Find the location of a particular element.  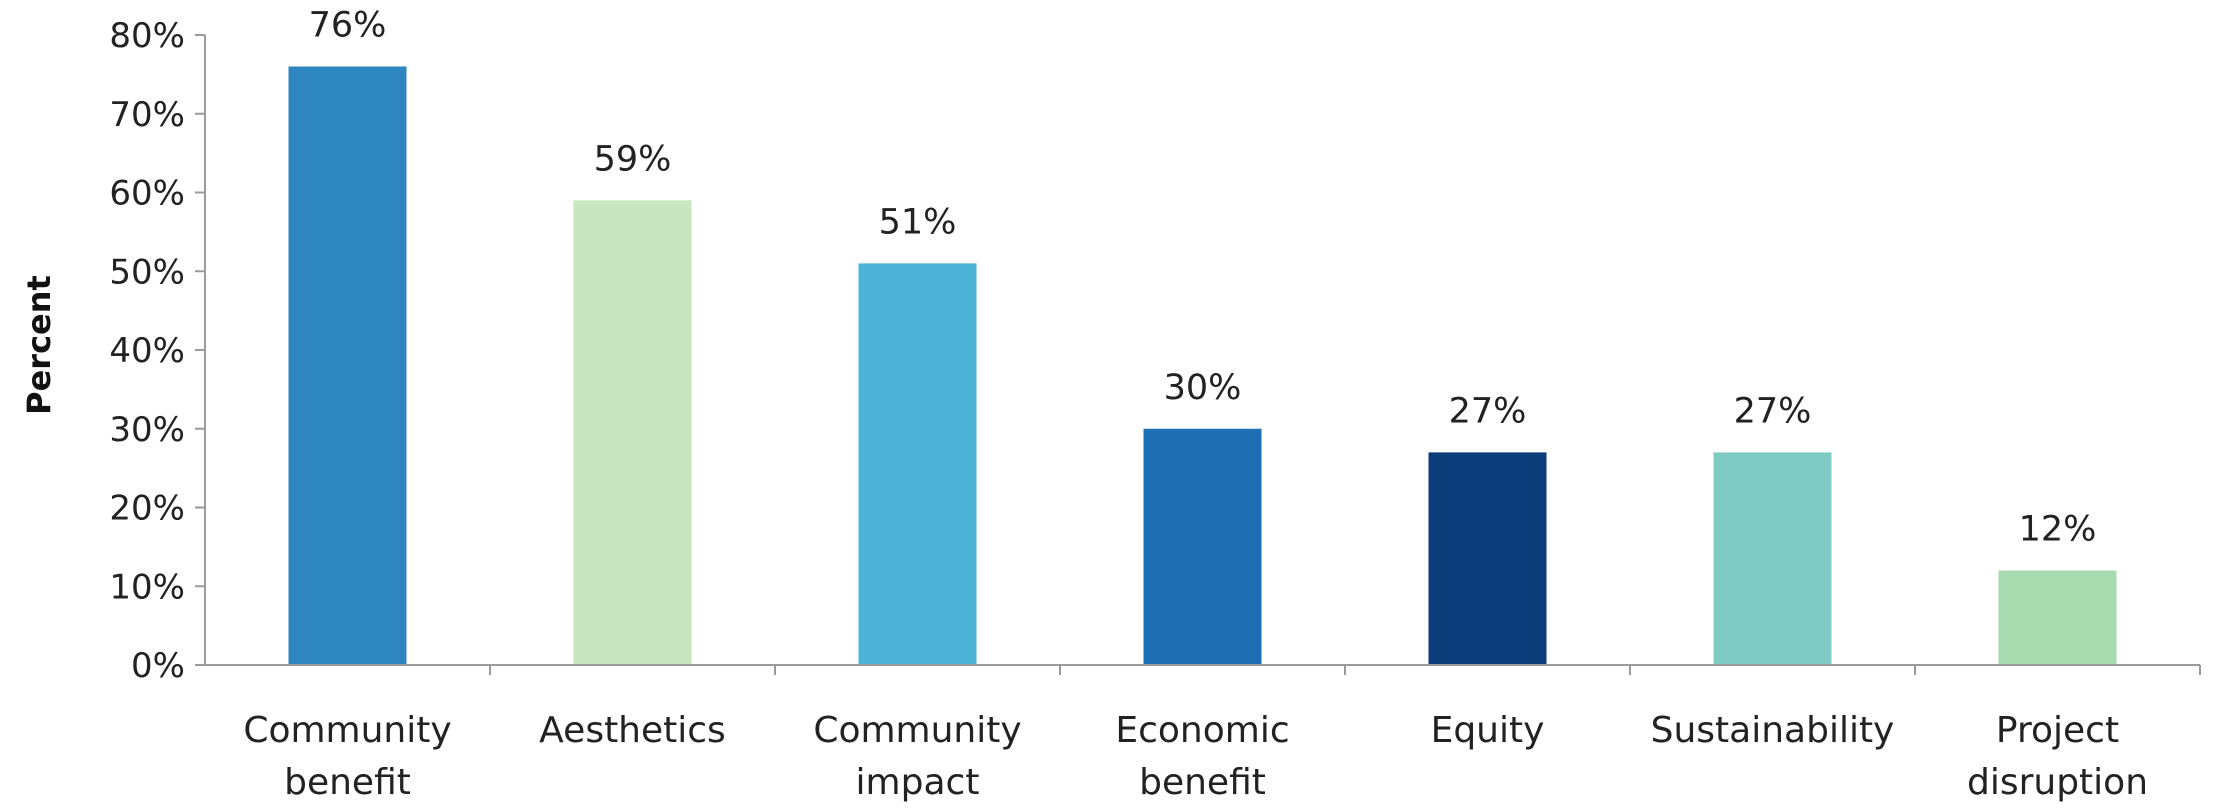

y-tick-label: 60% is located at coordinates (147, 194).